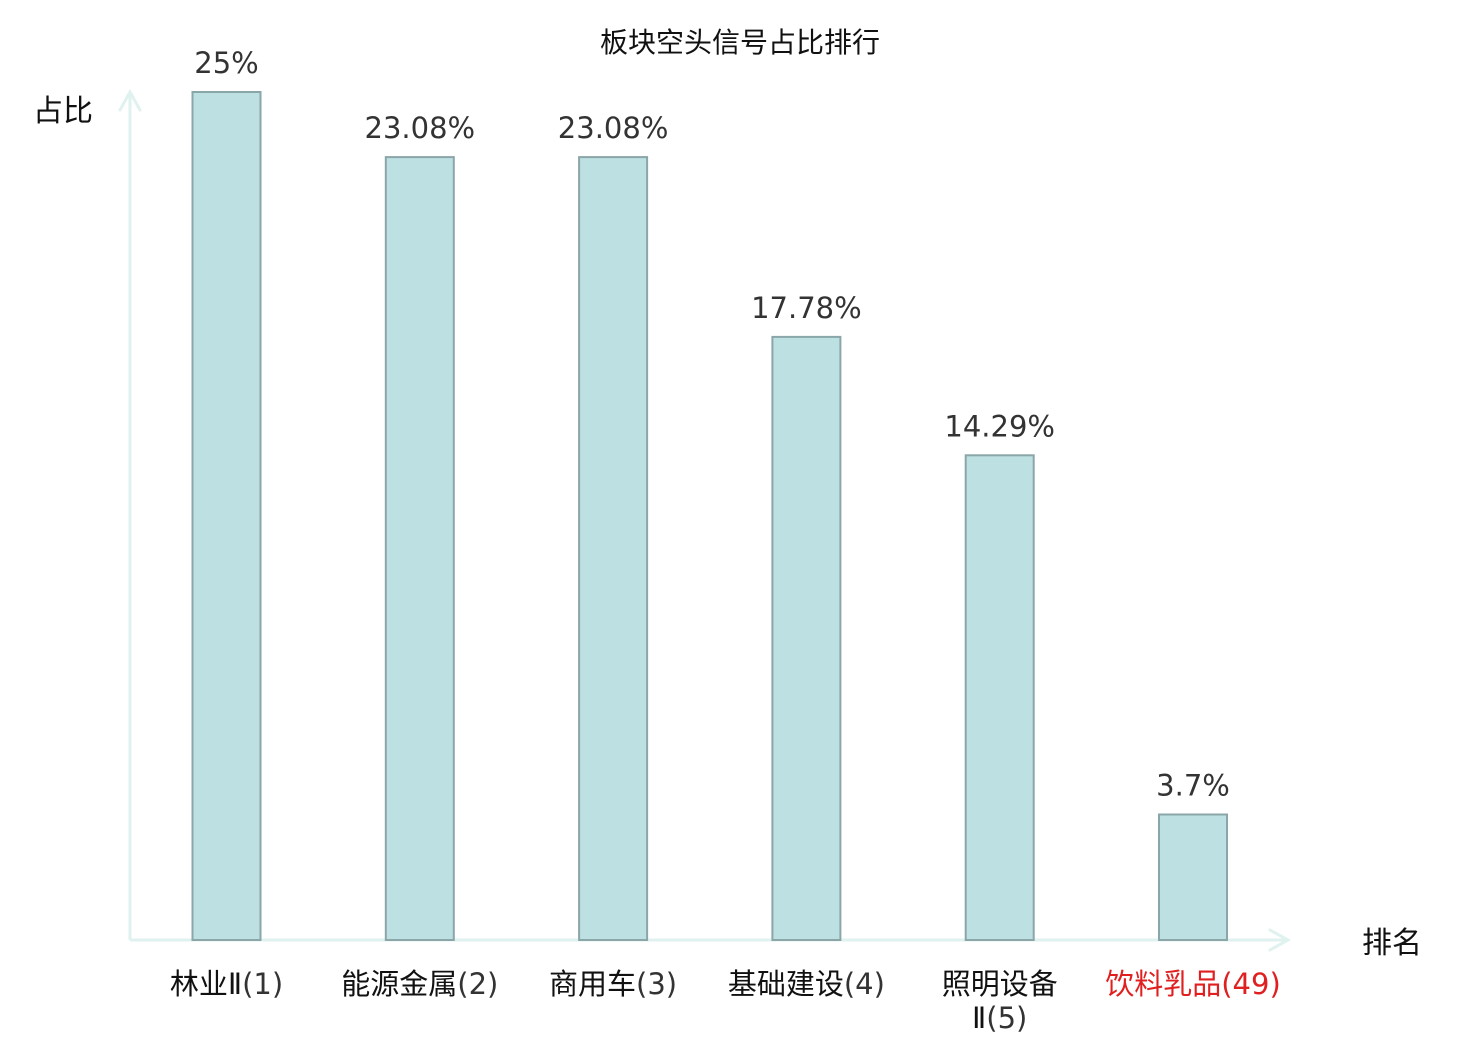 The image size is (1480, 1040). Describe the element at coordinates (130, 100) in the screenshot. I see `y-axis-arrow` at that location.